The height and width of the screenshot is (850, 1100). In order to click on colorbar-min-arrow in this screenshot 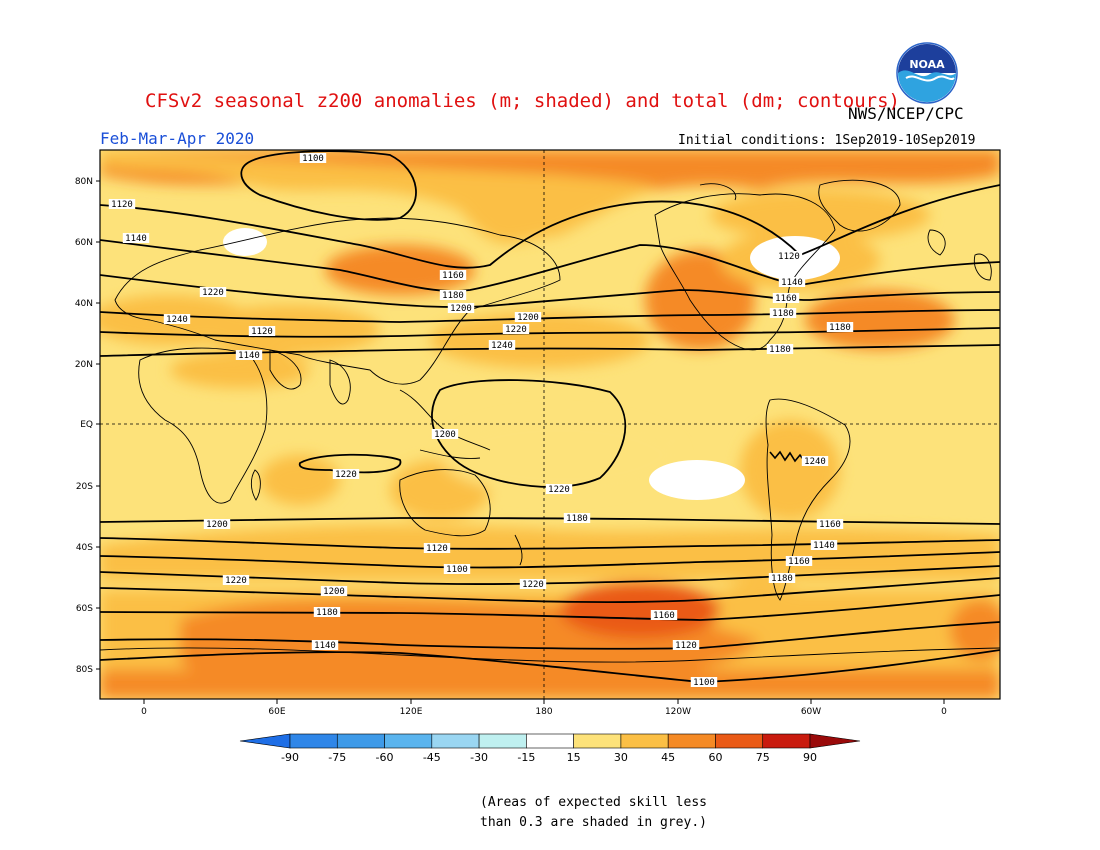, I will do `click(265, 741)`.